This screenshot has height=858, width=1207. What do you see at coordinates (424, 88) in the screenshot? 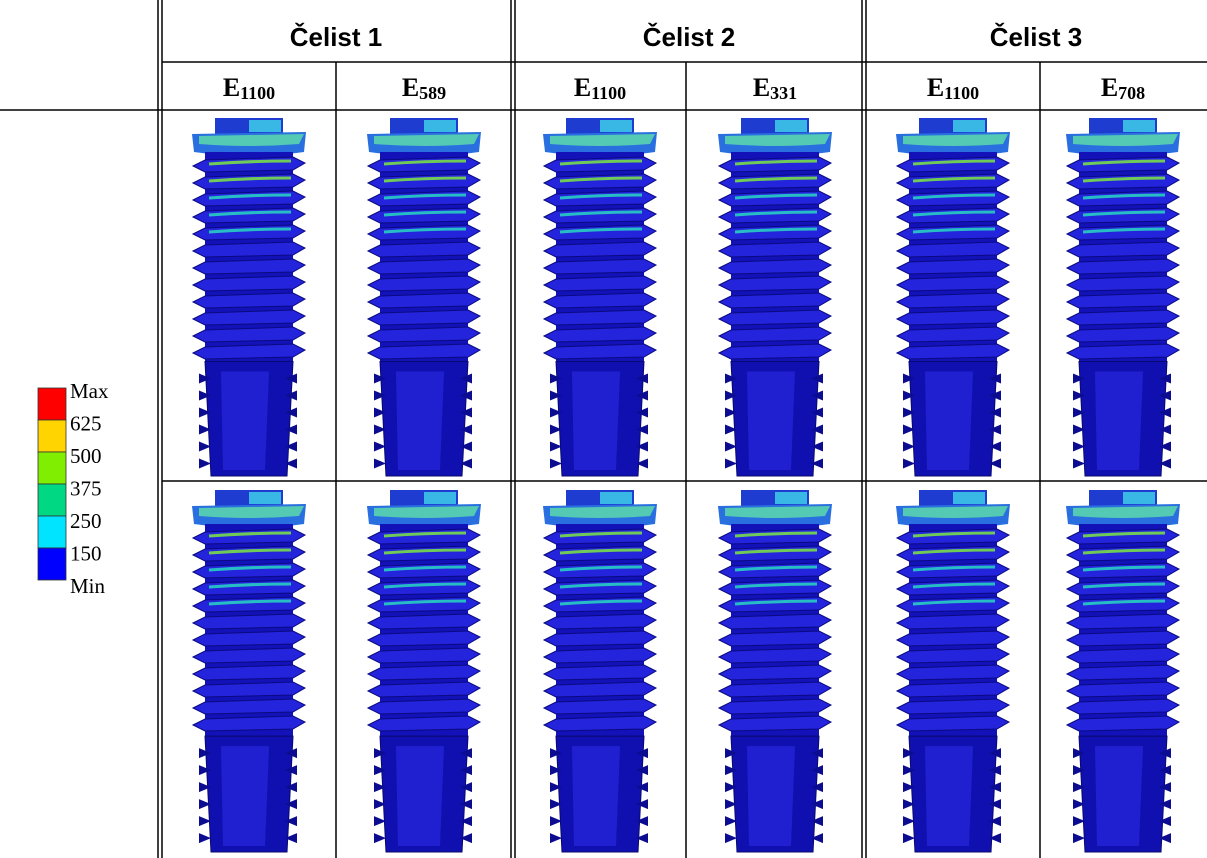
I see `column-header: E589` at bounding box center [424, 88].